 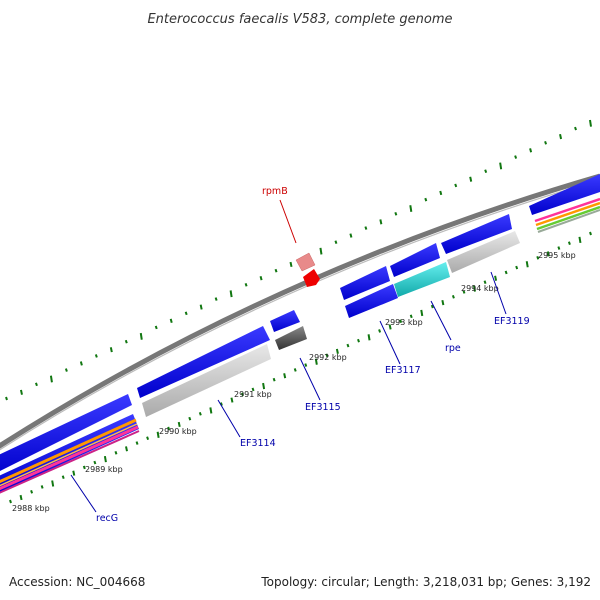 I want to click on gene-label-rpmB: rpmB, so click(x=275, y=191).